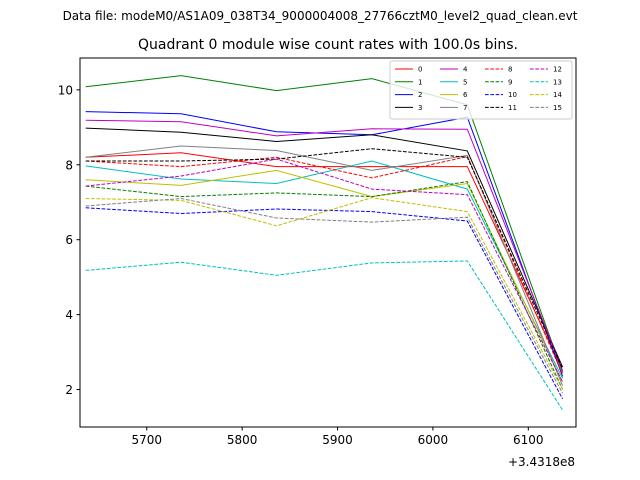 The height and width of the screenshot is (480, 640). I want to click on legend-label-14: 14, so click(557, 95).